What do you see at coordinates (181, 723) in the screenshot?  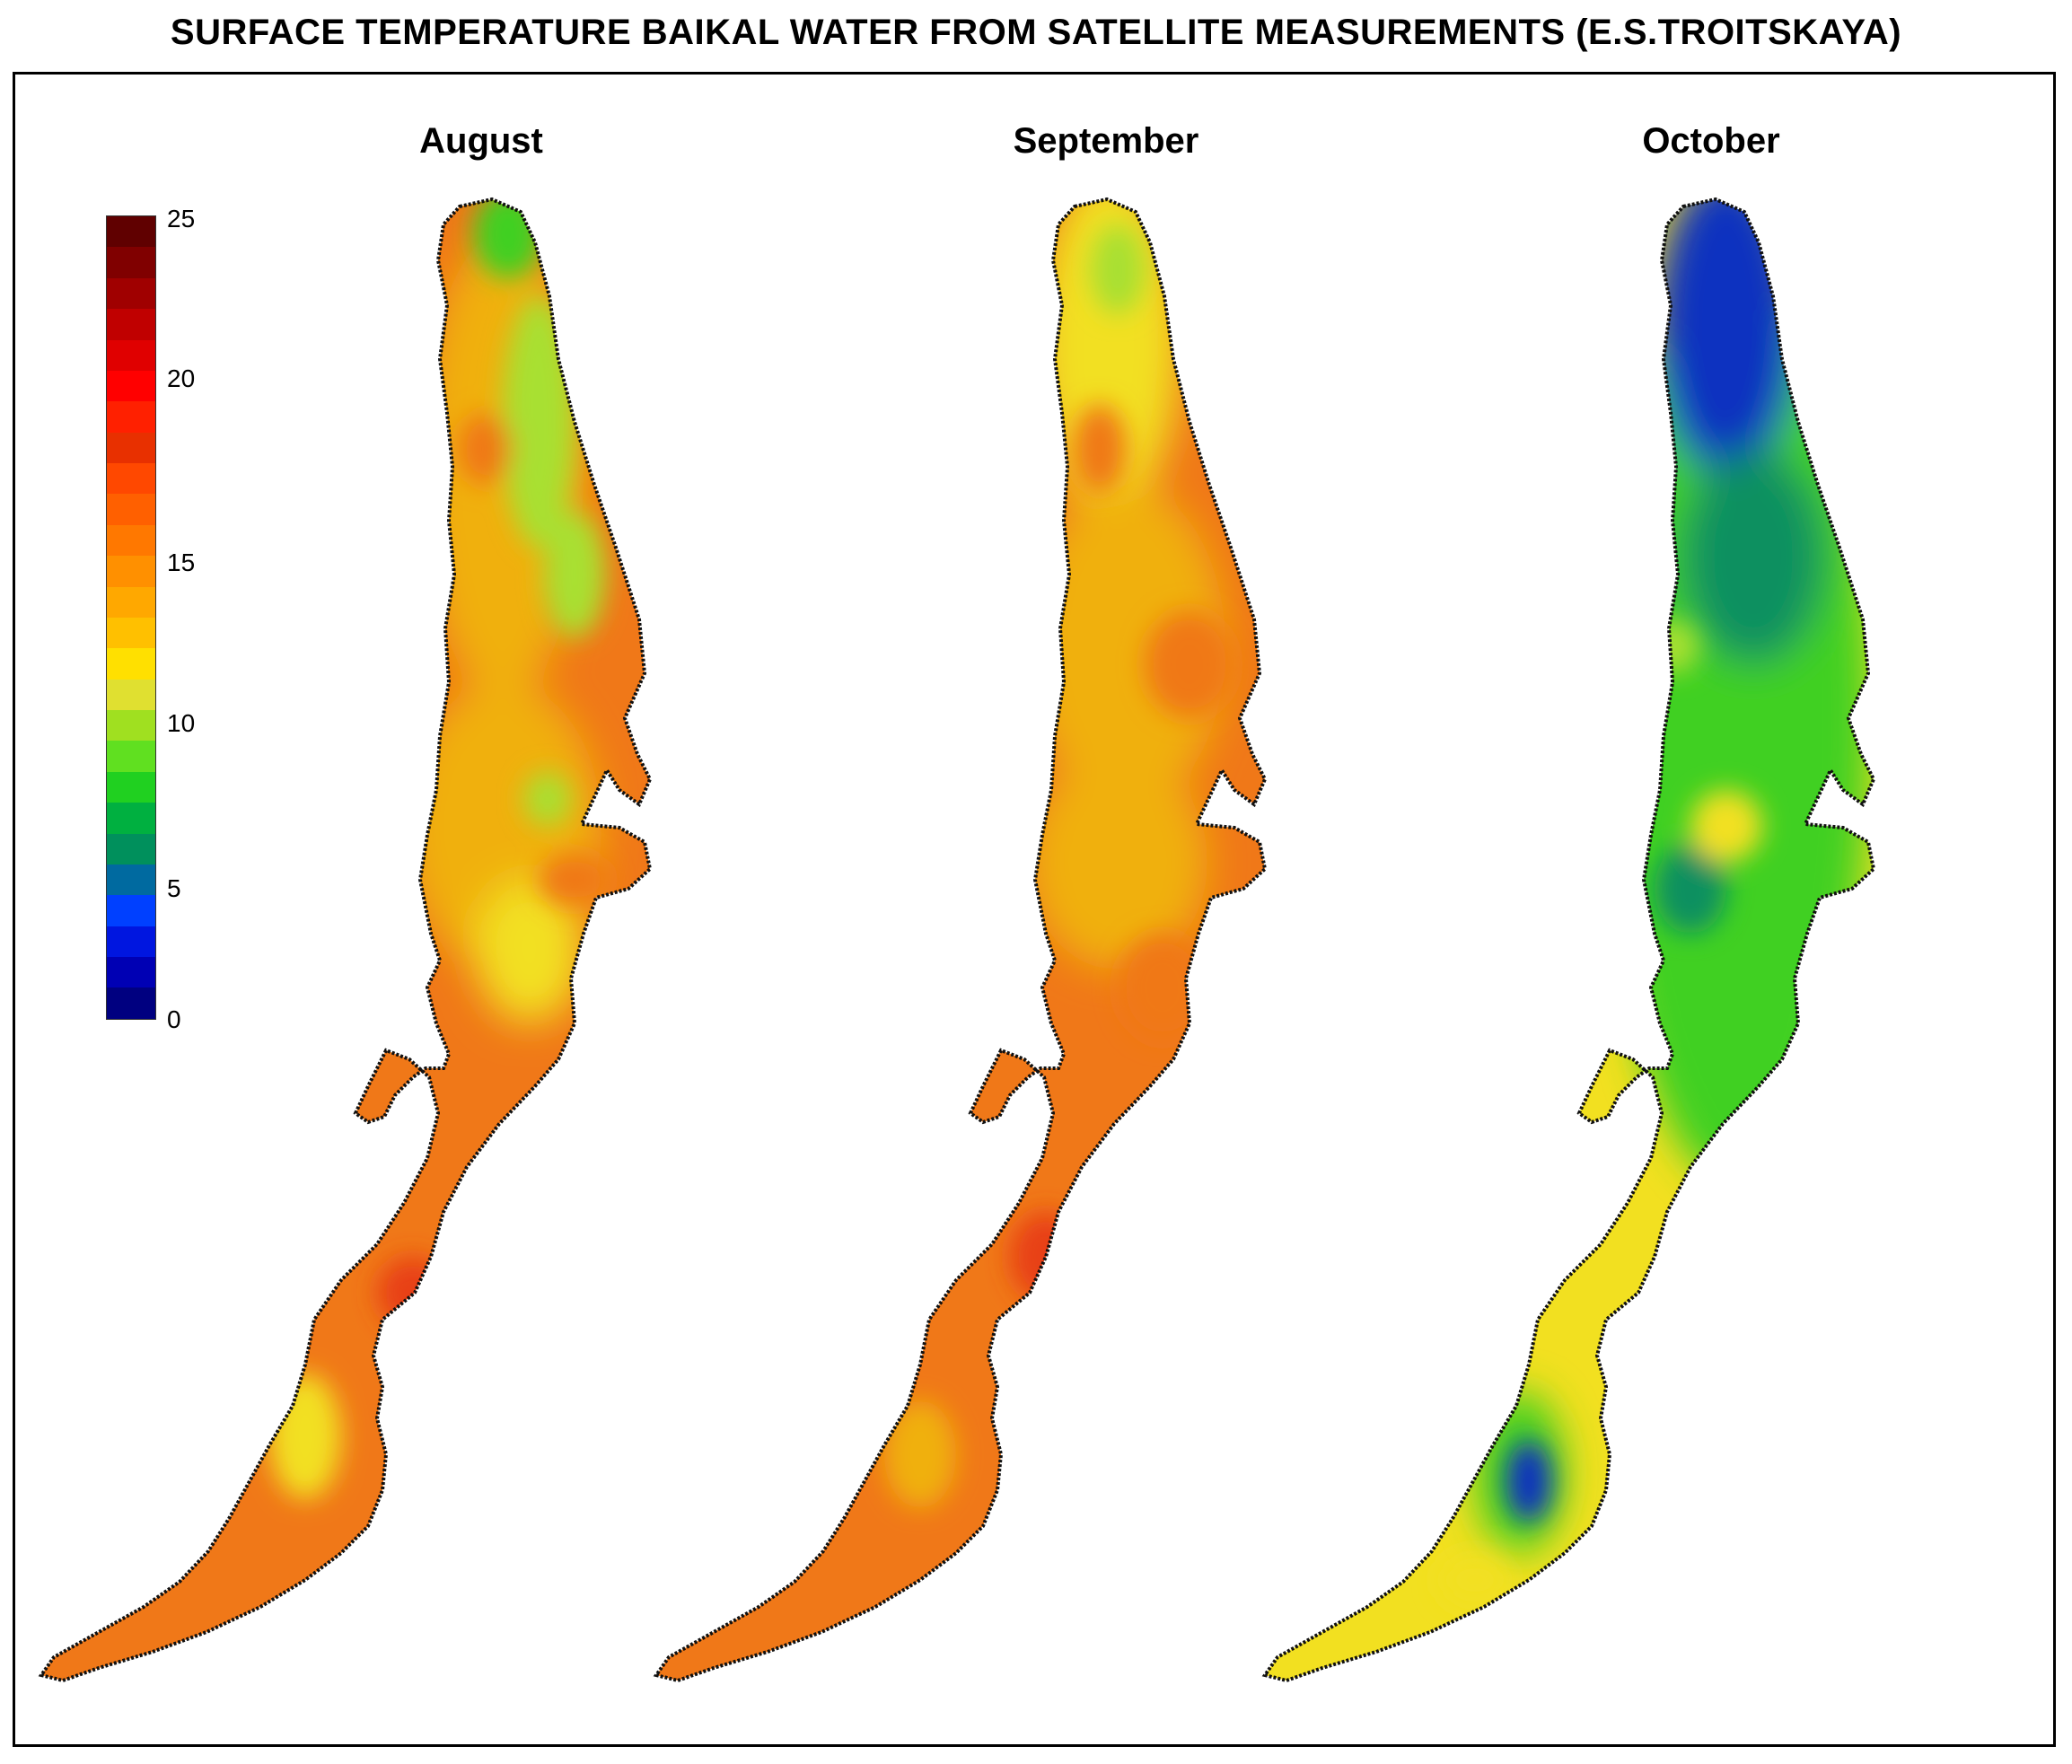 I see `legend-tick-10: 10` at bounding box center [181, 723].